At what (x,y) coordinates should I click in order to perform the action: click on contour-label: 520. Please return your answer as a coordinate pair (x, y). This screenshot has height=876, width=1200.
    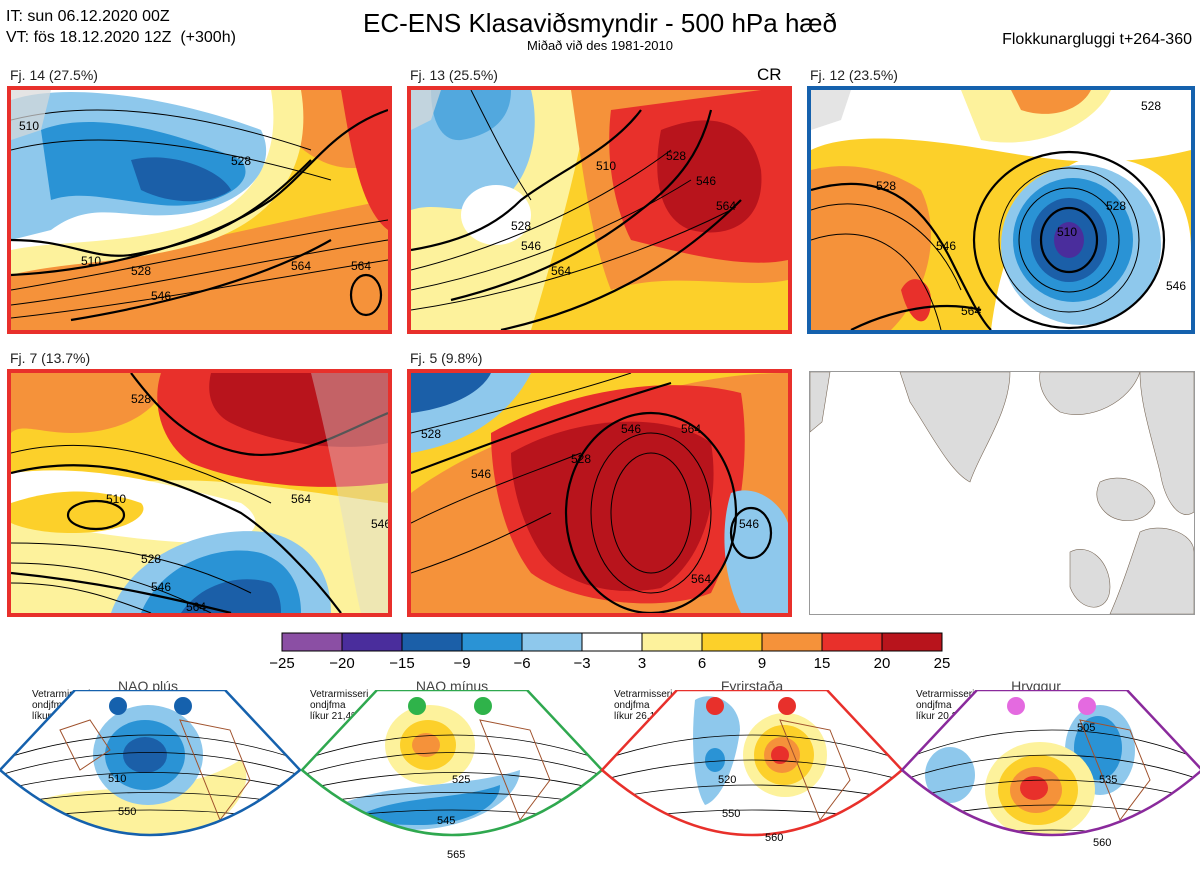
    Looking at the image, I should click on (727, 780).